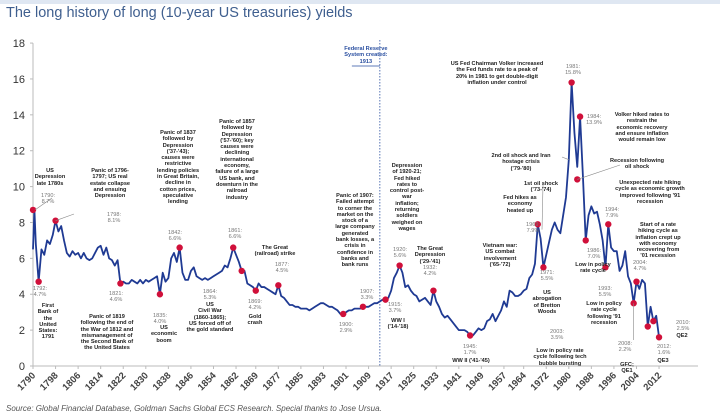  I want to click on x-tick-label: 1877, so click(272, 381).